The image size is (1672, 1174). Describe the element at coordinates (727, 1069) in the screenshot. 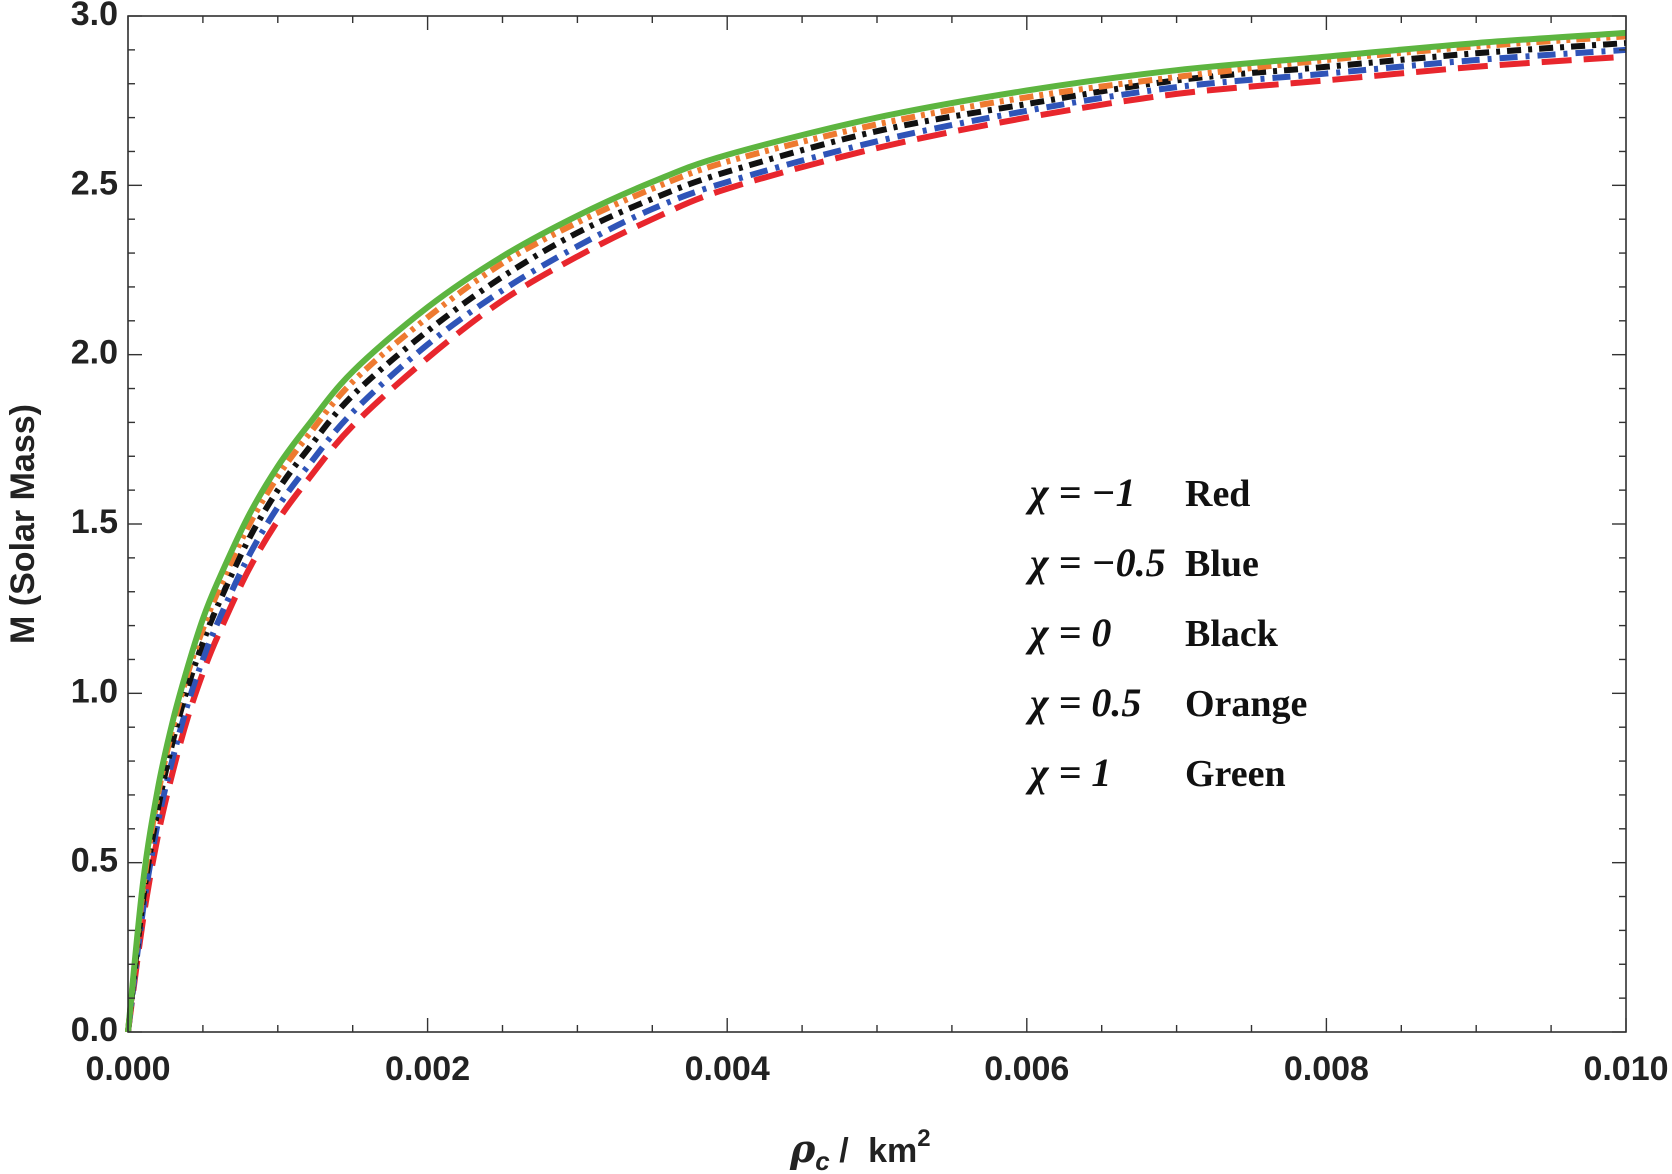

I see `x-tick-label: 0.004` at that location.